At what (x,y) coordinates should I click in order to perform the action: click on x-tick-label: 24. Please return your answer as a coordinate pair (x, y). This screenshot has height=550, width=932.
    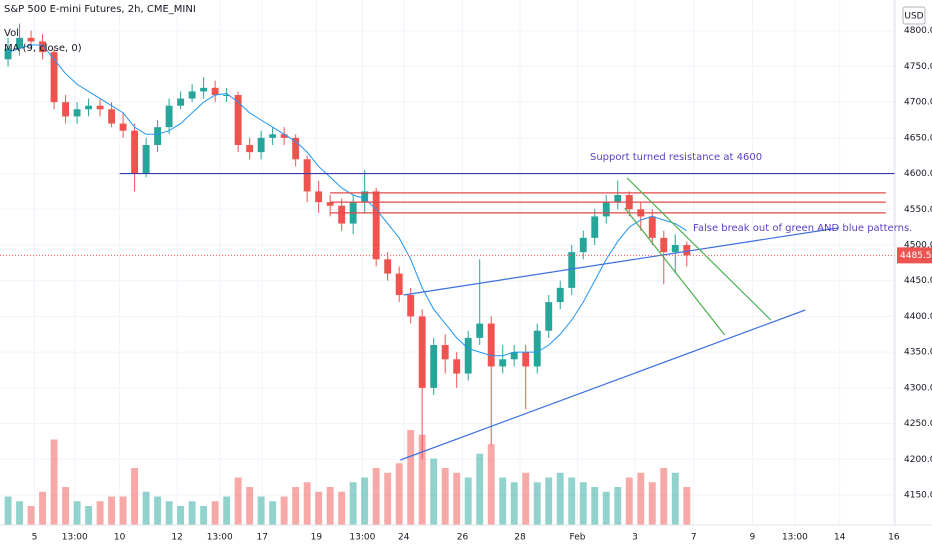
    Looking at the image, I should click on (404, 538).